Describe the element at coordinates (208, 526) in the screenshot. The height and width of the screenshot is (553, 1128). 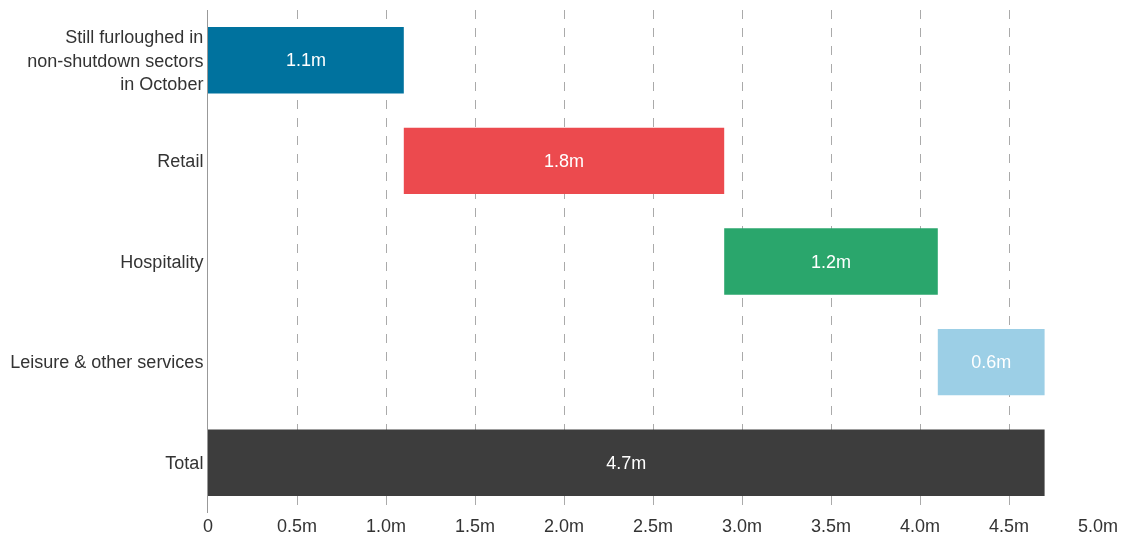
I see `x-tick-label: 0` at that location.